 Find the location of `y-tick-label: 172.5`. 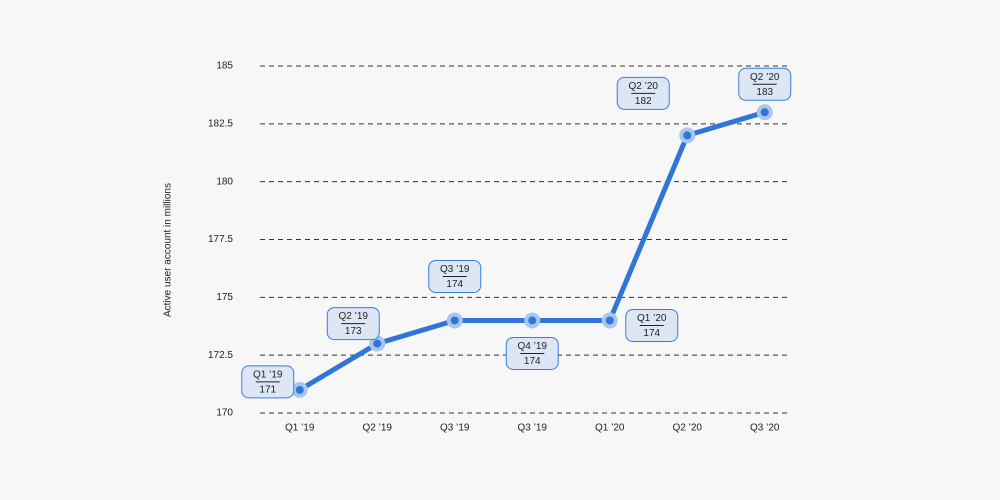

y-tick-label: 172.5 is located at coordinates (220, 355).